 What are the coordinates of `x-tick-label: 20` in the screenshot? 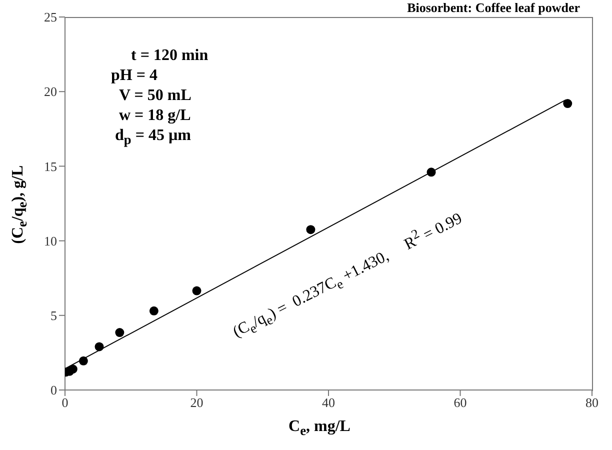 It's located at (197, 402).